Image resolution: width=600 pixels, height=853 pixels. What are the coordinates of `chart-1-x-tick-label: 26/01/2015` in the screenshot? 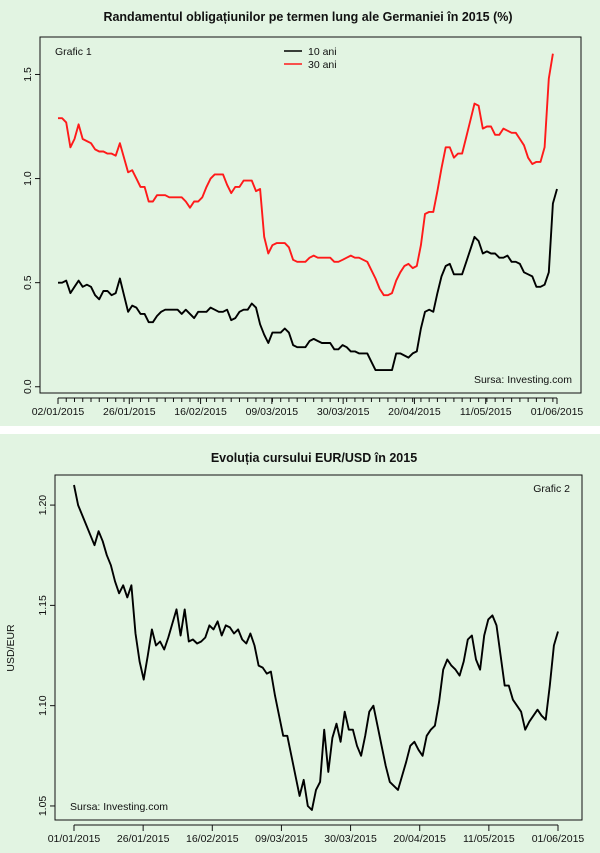 It's located at (129, 412).